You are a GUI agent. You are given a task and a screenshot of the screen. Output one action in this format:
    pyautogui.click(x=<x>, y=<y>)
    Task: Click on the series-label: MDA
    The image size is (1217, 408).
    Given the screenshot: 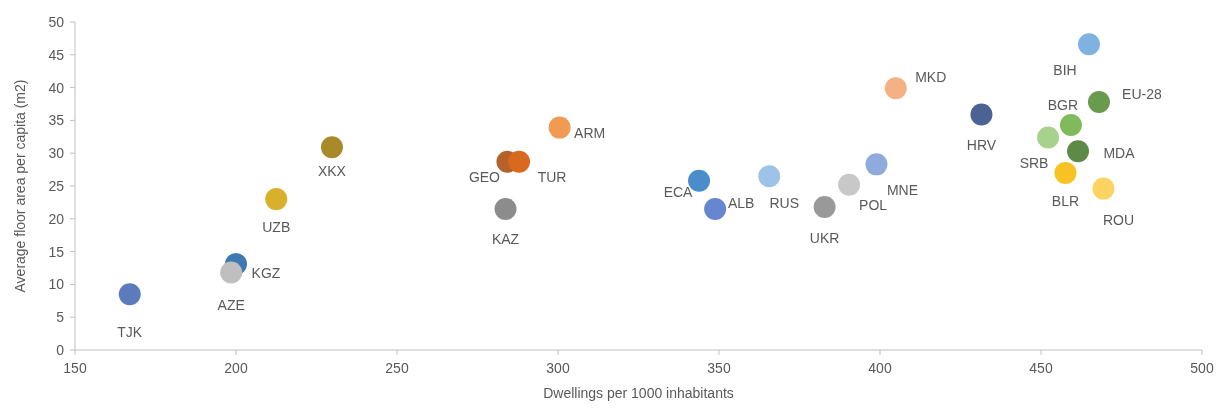 What is the action you would take?
    pyautogui.click(x=1119, y=153)
    